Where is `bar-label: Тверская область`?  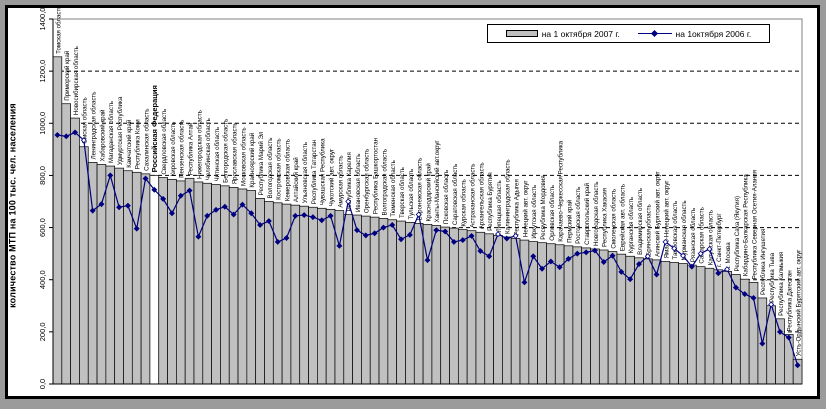
bar-label: Тверская область is located at coordinates (402, 192).